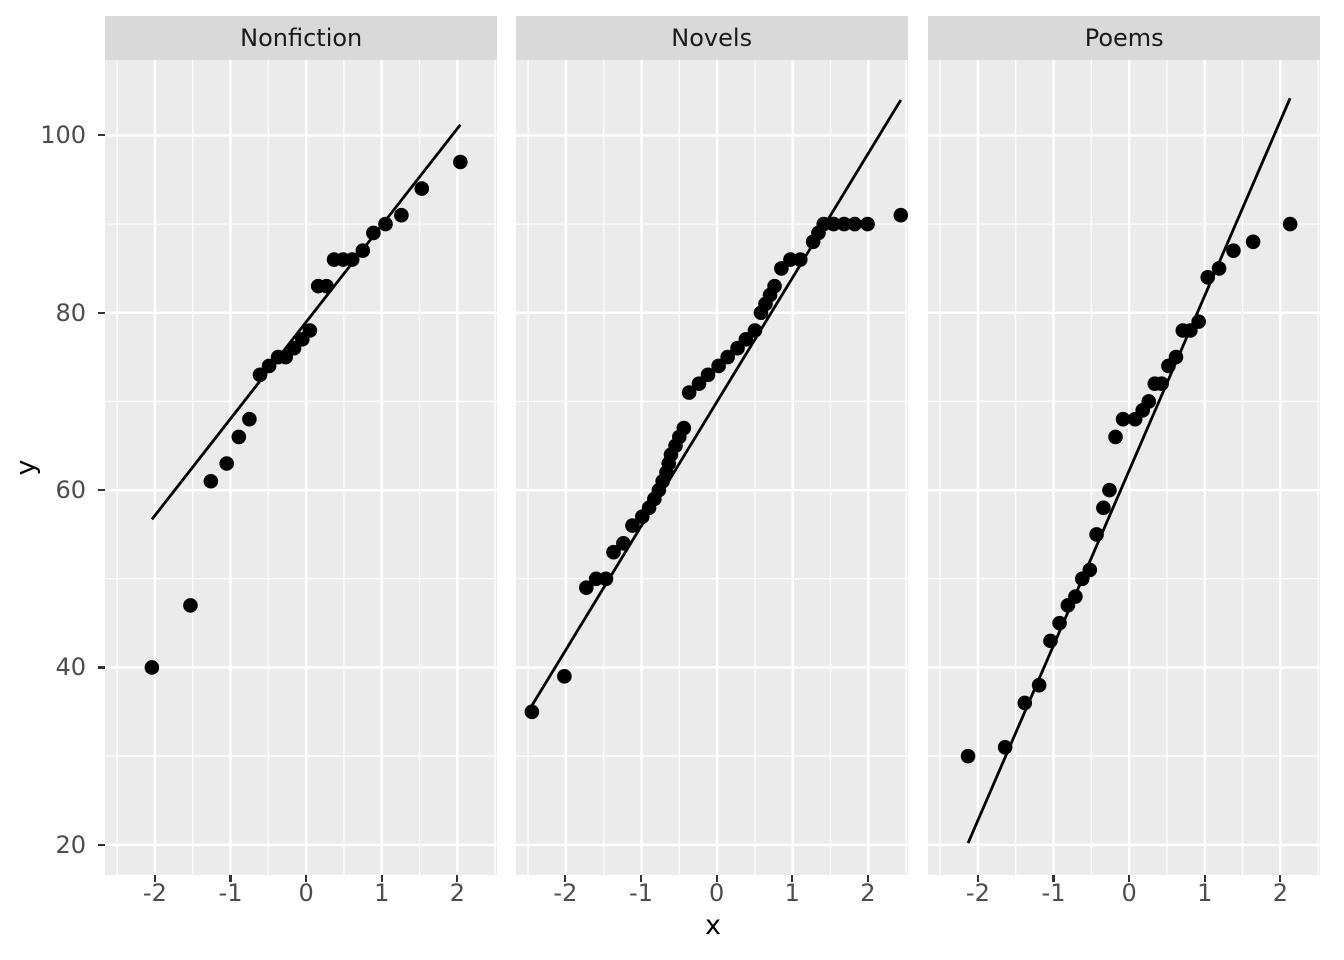 Image resolution: width=1344 pixels, height=960 pixels. I want to click on facet-strip-novels: Novels, so click(711, 38).